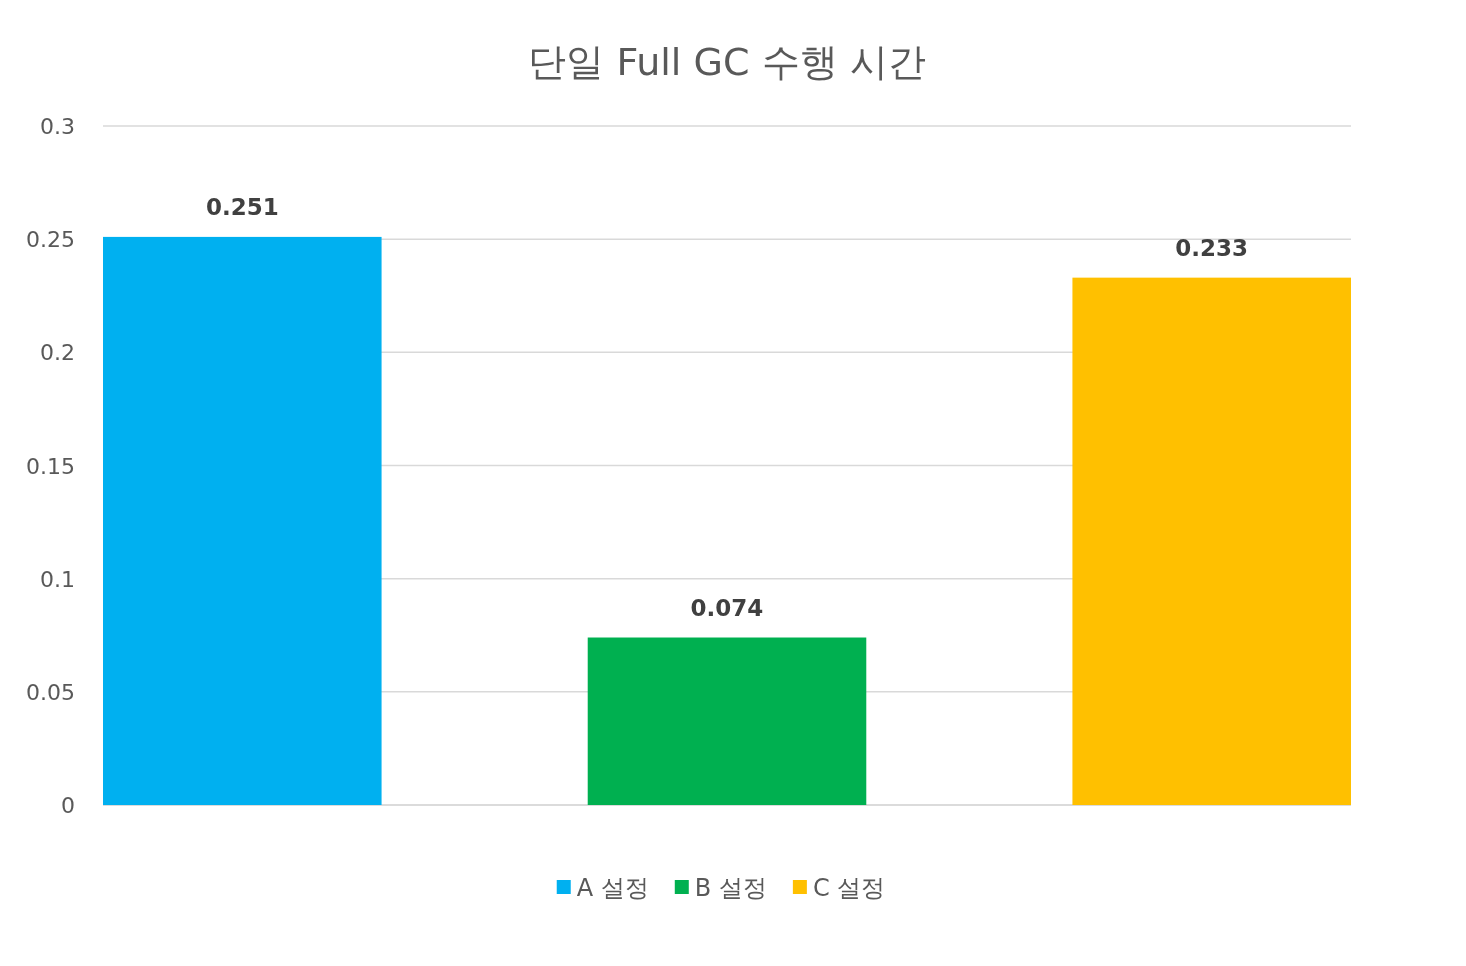 The height and width of the screenshot is (966, 1466). Describe the element at coordinates (50, 692) in the screenshot. I see `y-tick-label: 0.05` at that location.